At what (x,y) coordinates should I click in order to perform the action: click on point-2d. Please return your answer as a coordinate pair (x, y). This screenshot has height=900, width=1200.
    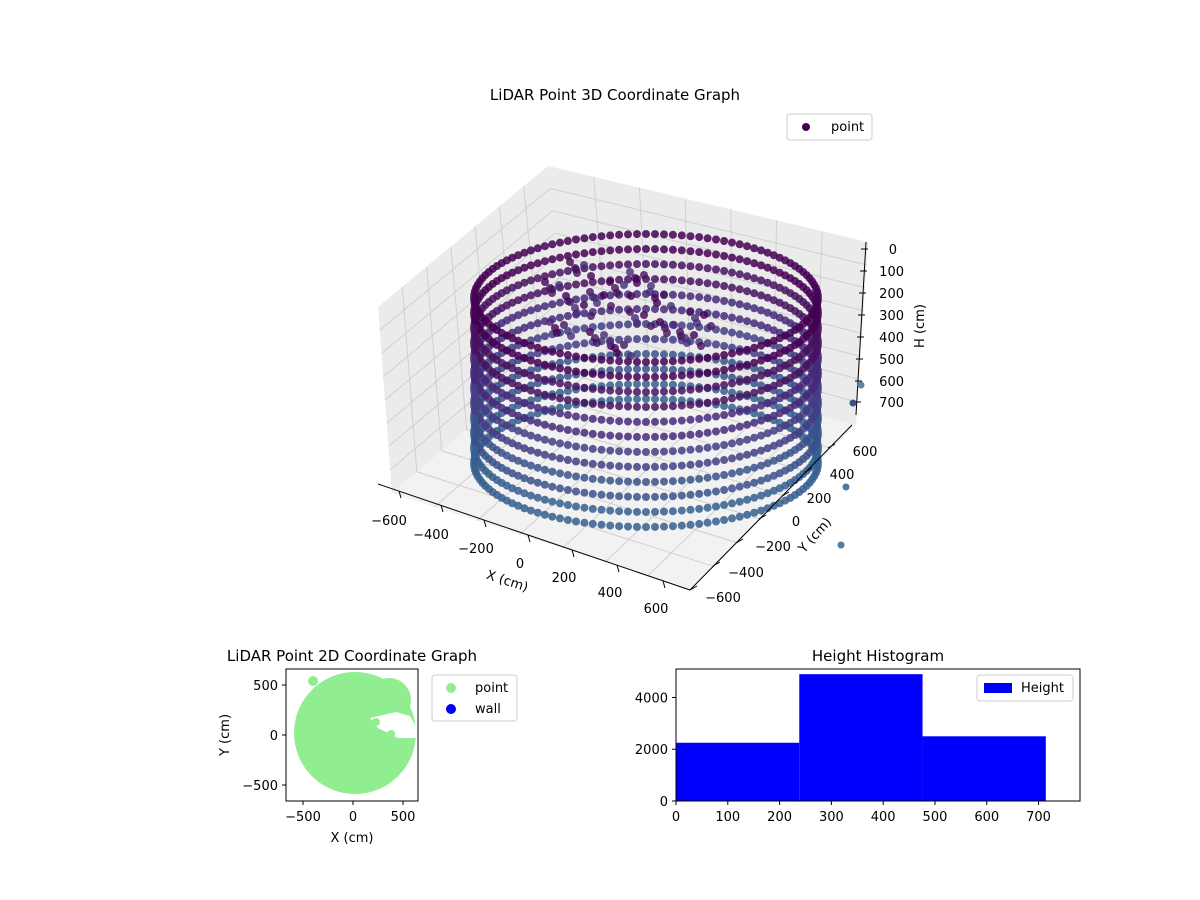
    Looking at the image, I should click on (391, 734).